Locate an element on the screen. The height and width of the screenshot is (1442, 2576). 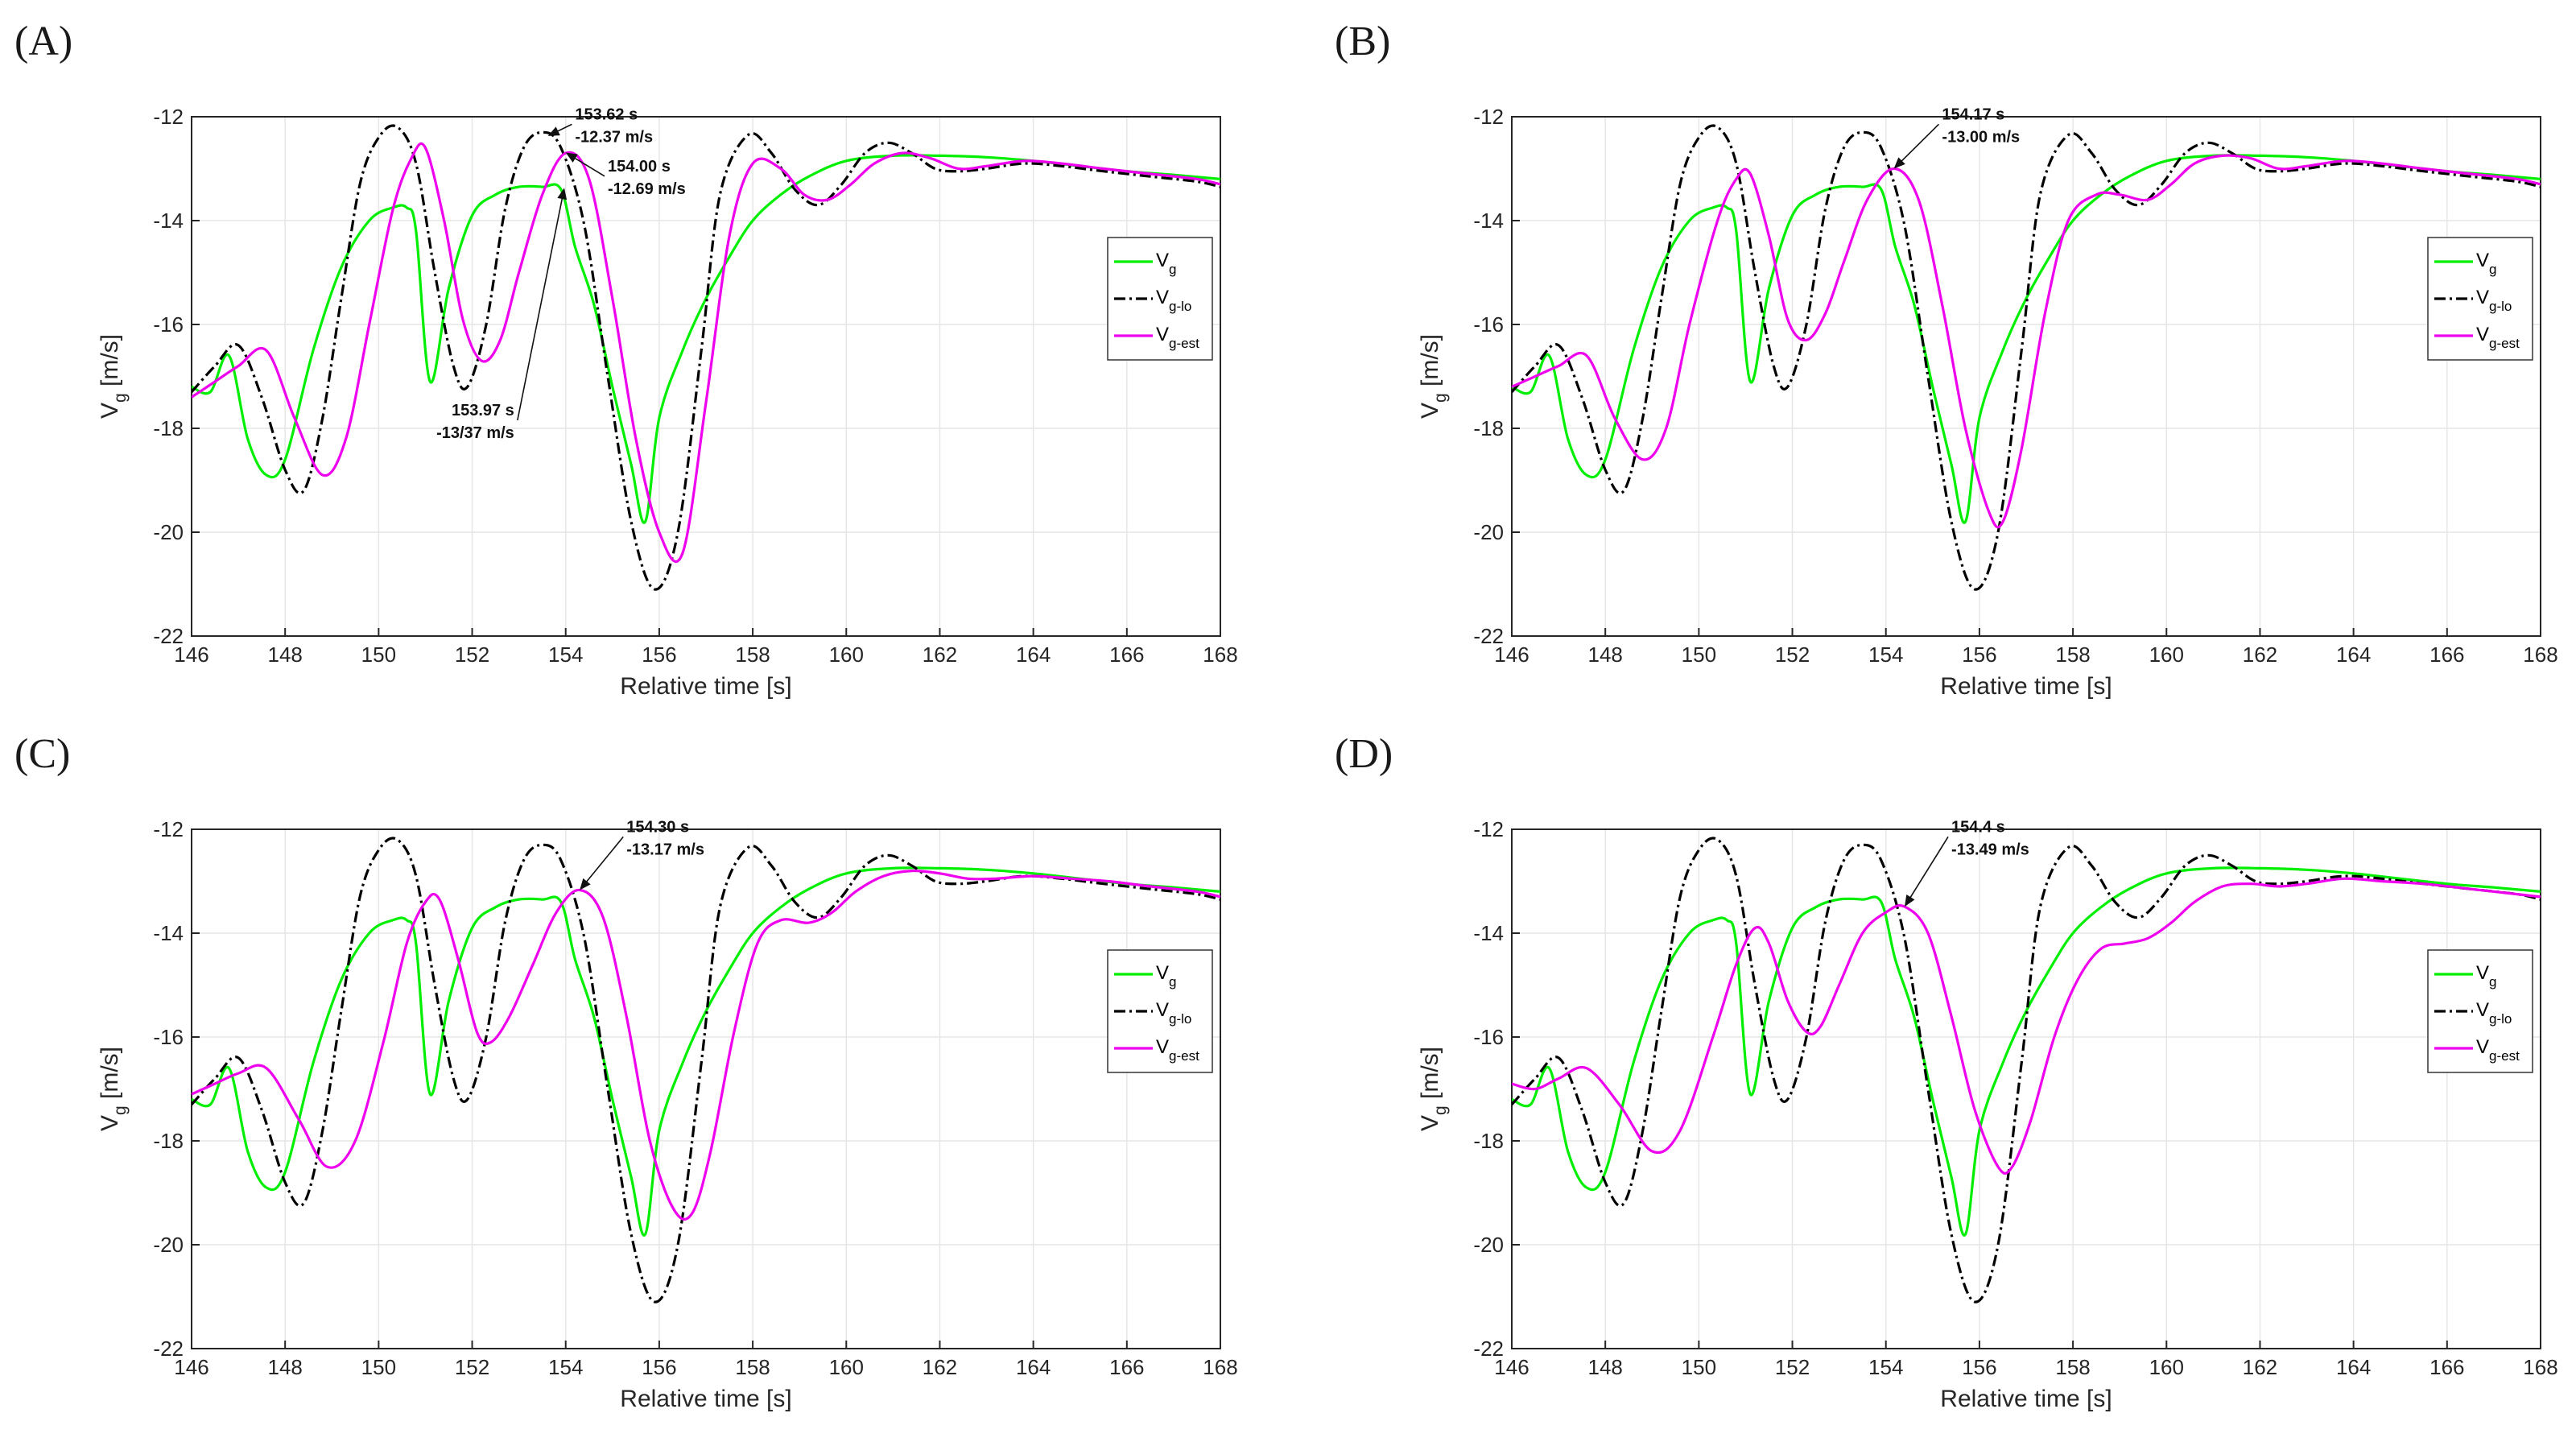
panel-label: (B) is located at coordinates (1362, 41).